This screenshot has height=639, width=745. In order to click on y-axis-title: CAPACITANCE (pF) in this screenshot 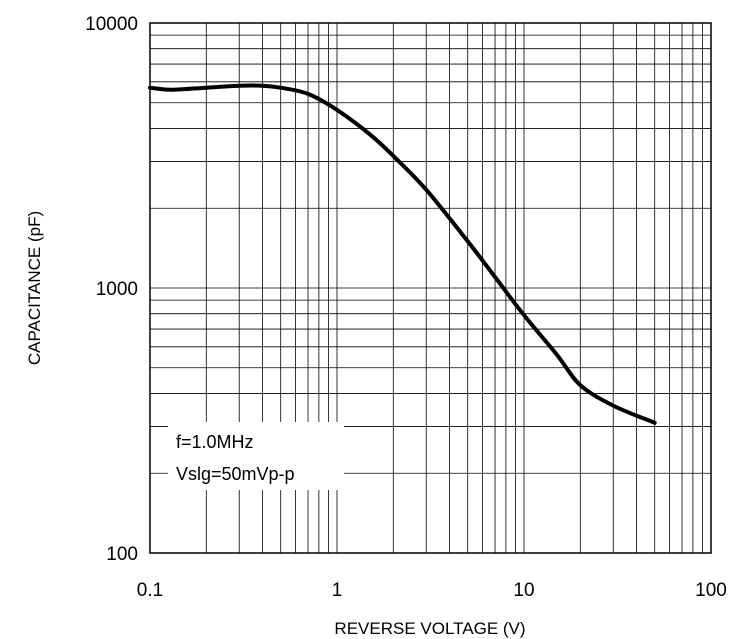, I will do `click(34, 288)`.